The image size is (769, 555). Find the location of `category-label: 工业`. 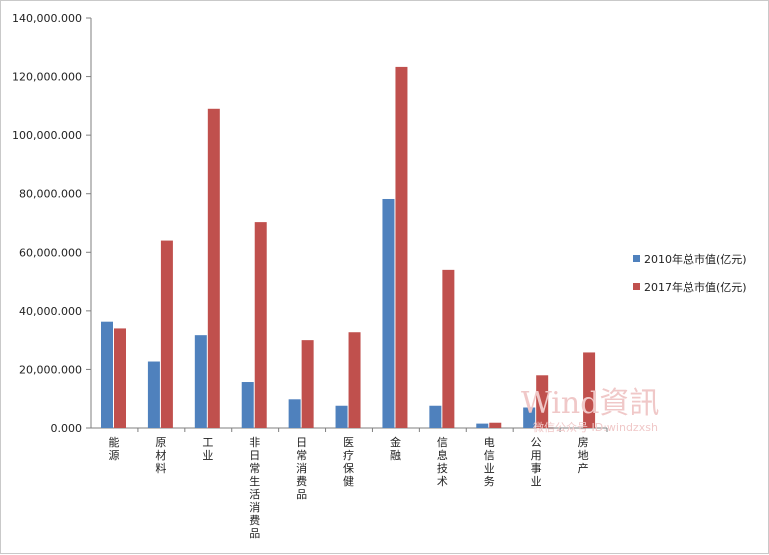

category-label: 工业 is located at coordinates (207, 449).